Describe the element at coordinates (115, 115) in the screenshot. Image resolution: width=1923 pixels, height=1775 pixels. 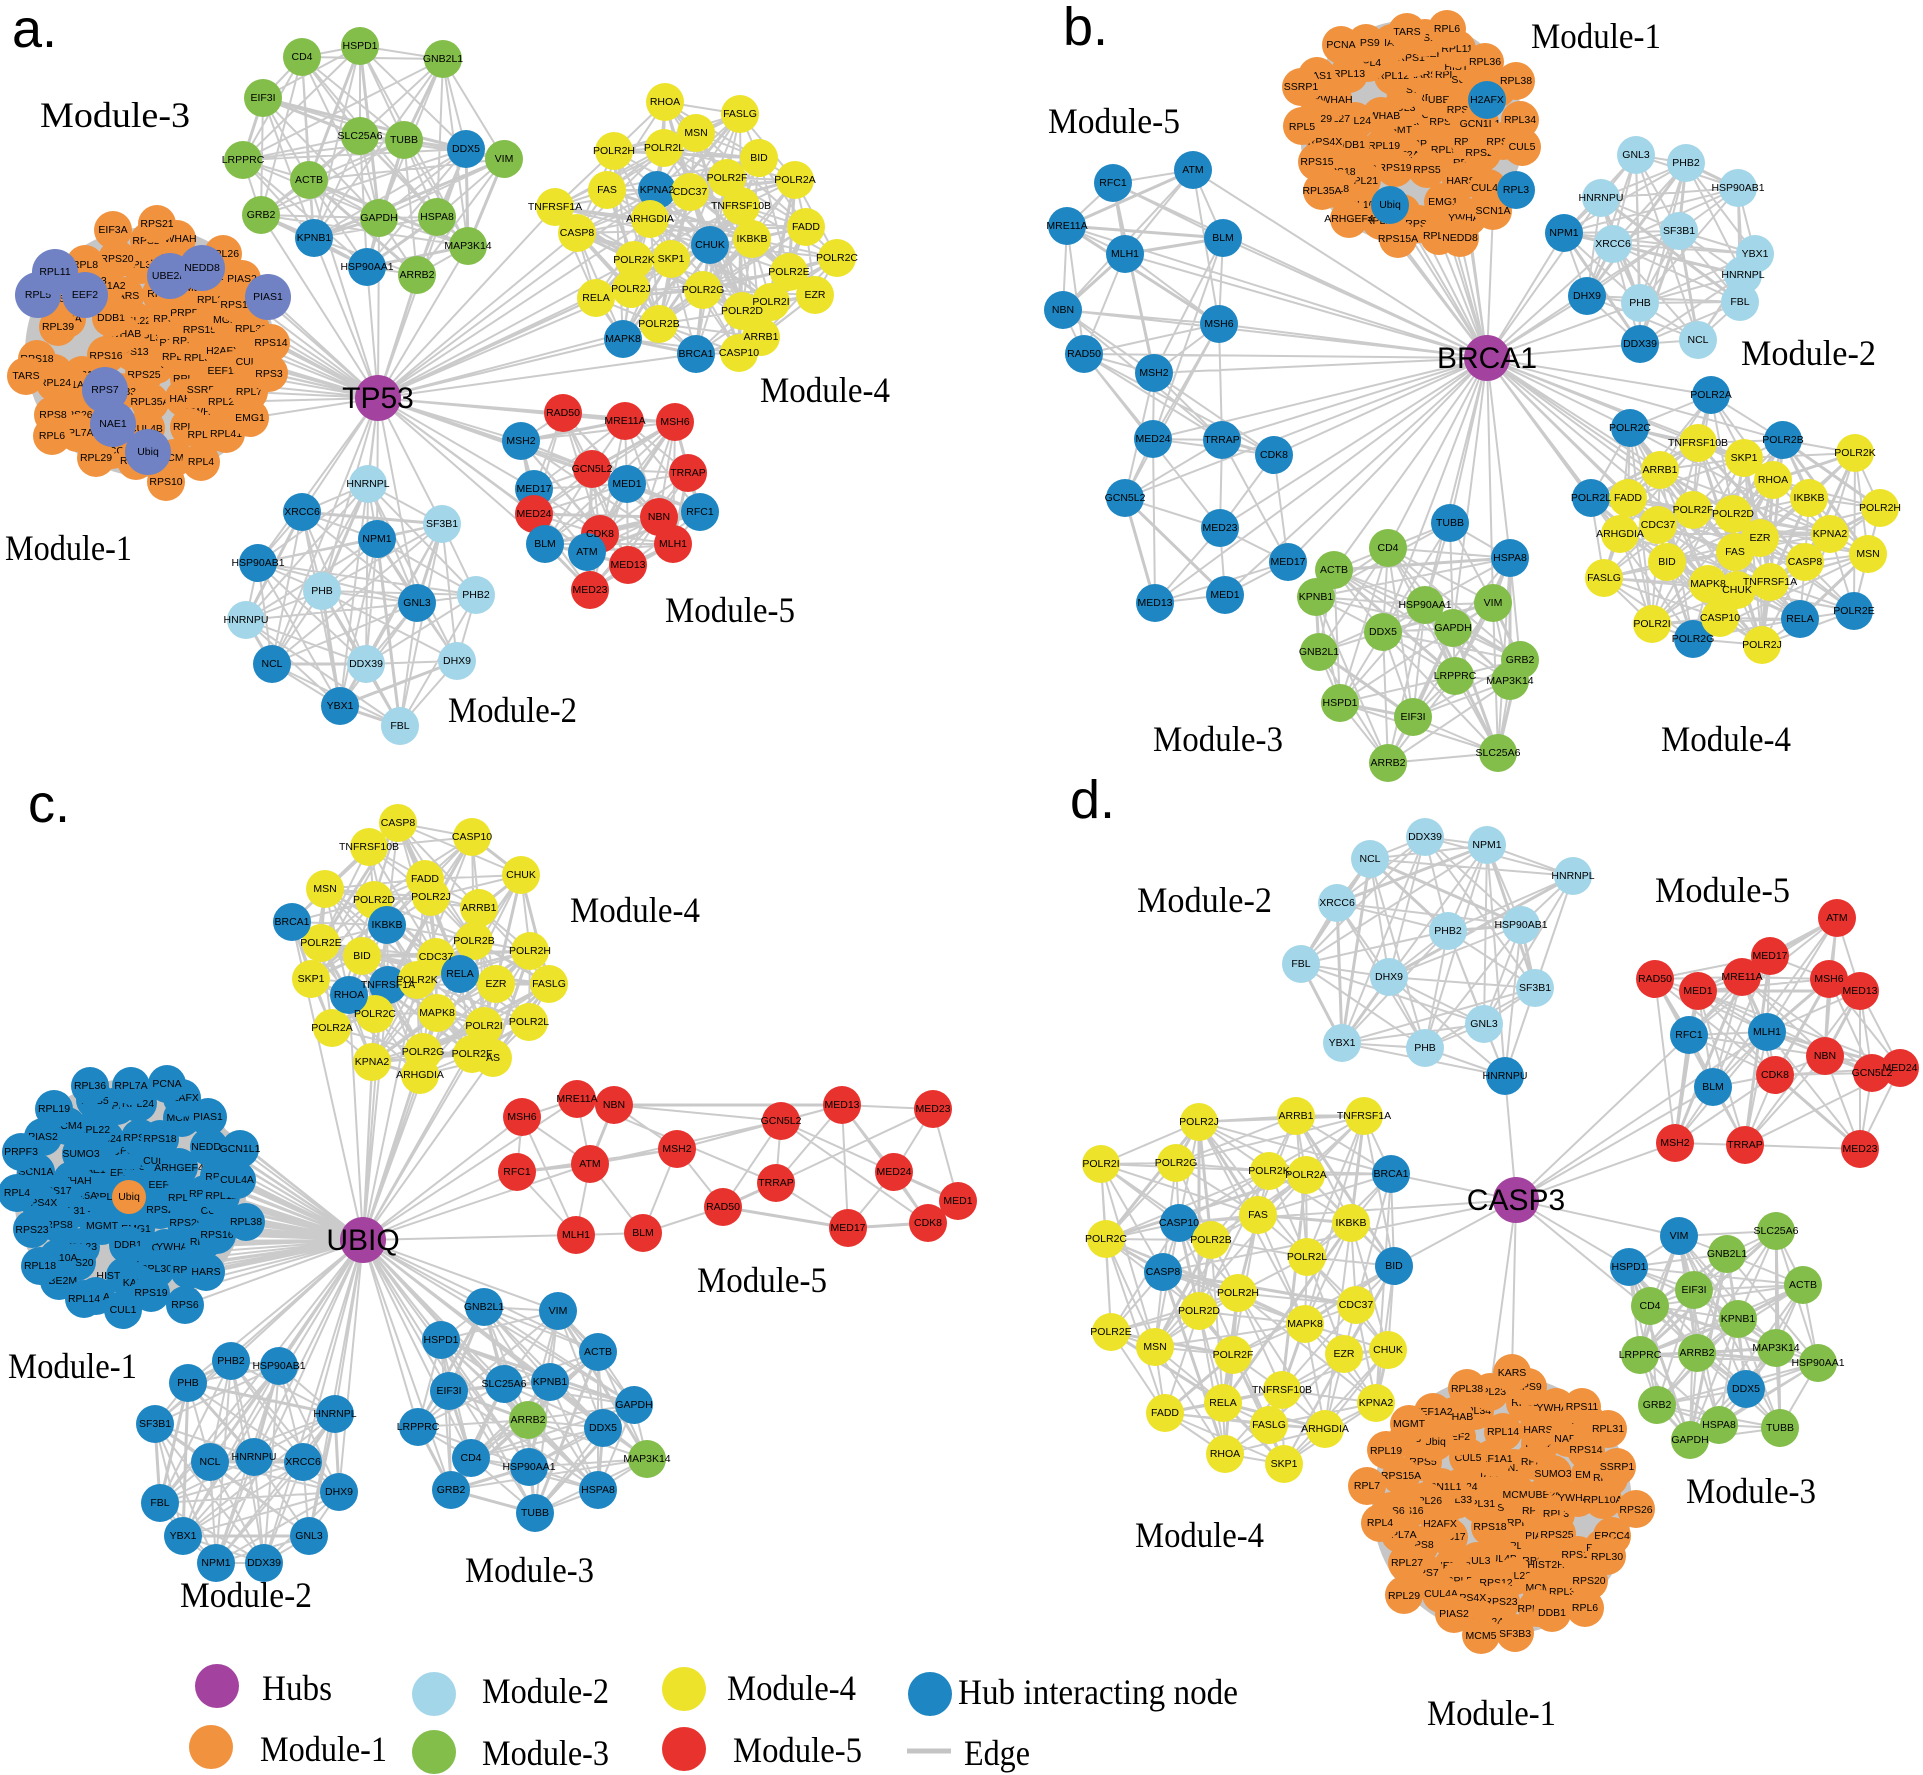
I see `svg-text: Module-3` at that location.